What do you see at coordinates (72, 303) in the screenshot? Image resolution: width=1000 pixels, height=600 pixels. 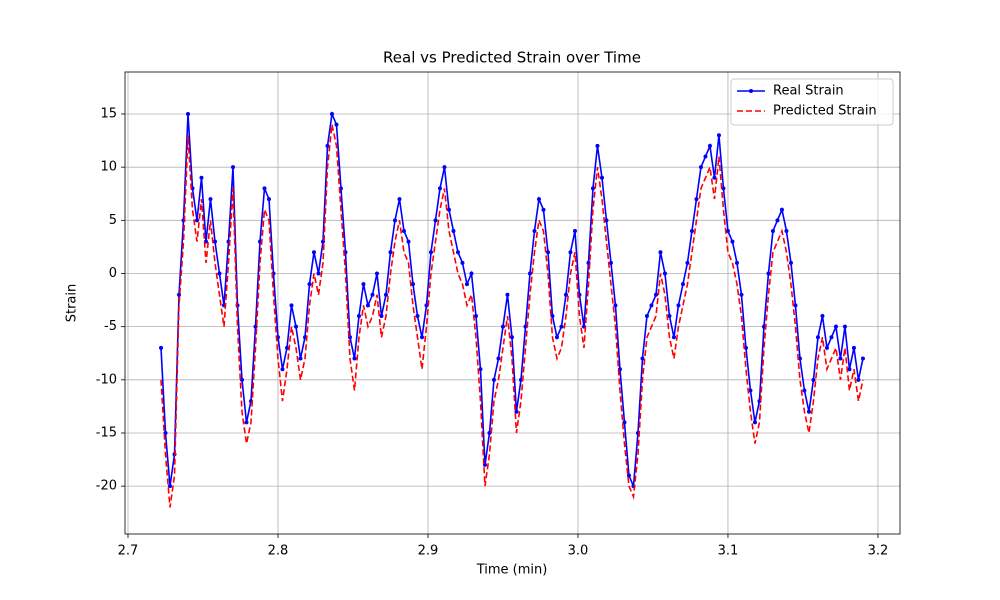 I see `y-axis-label: Strain` at bounding box center [72, 303].